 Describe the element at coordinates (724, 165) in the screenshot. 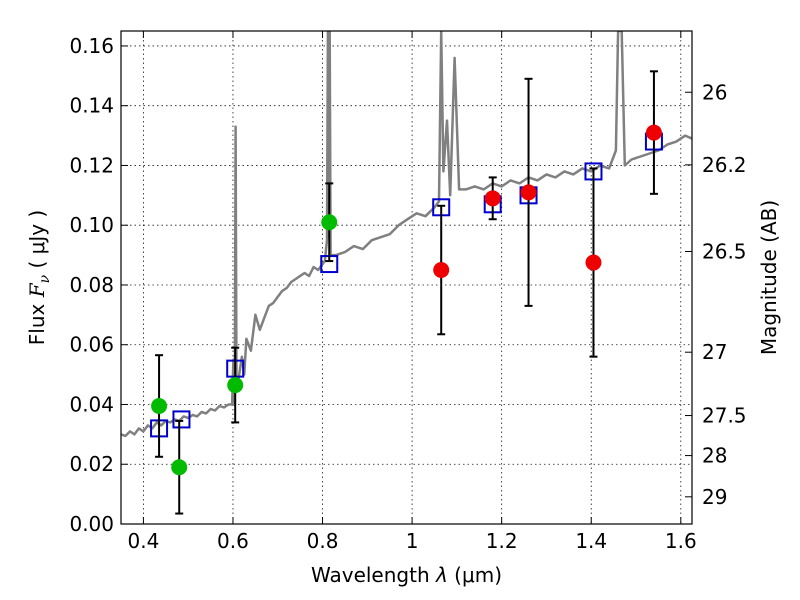

I see `y2-tick-label: 26.2` at that location.